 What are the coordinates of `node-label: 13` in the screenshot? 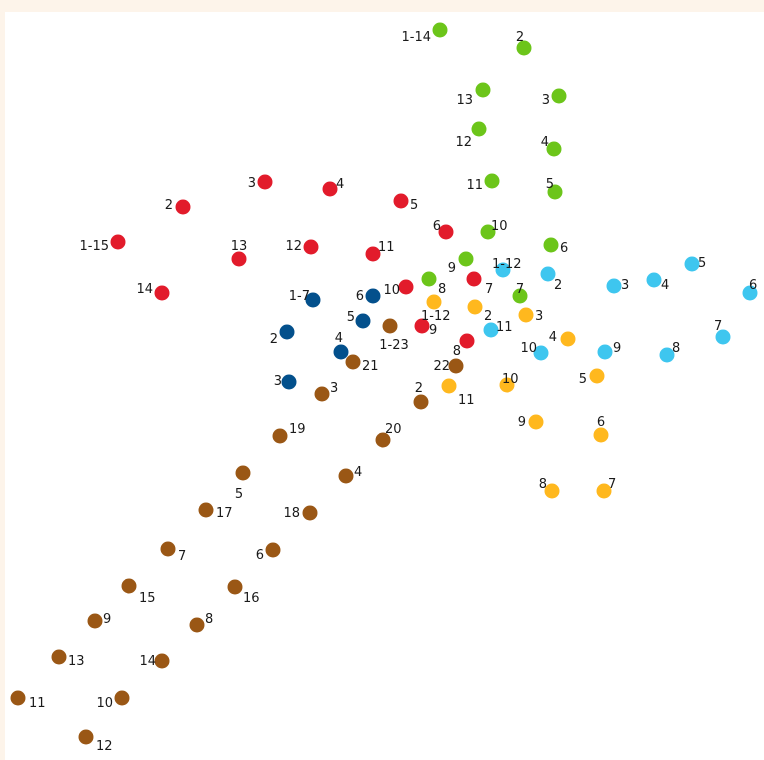 It's located at (239, 246).